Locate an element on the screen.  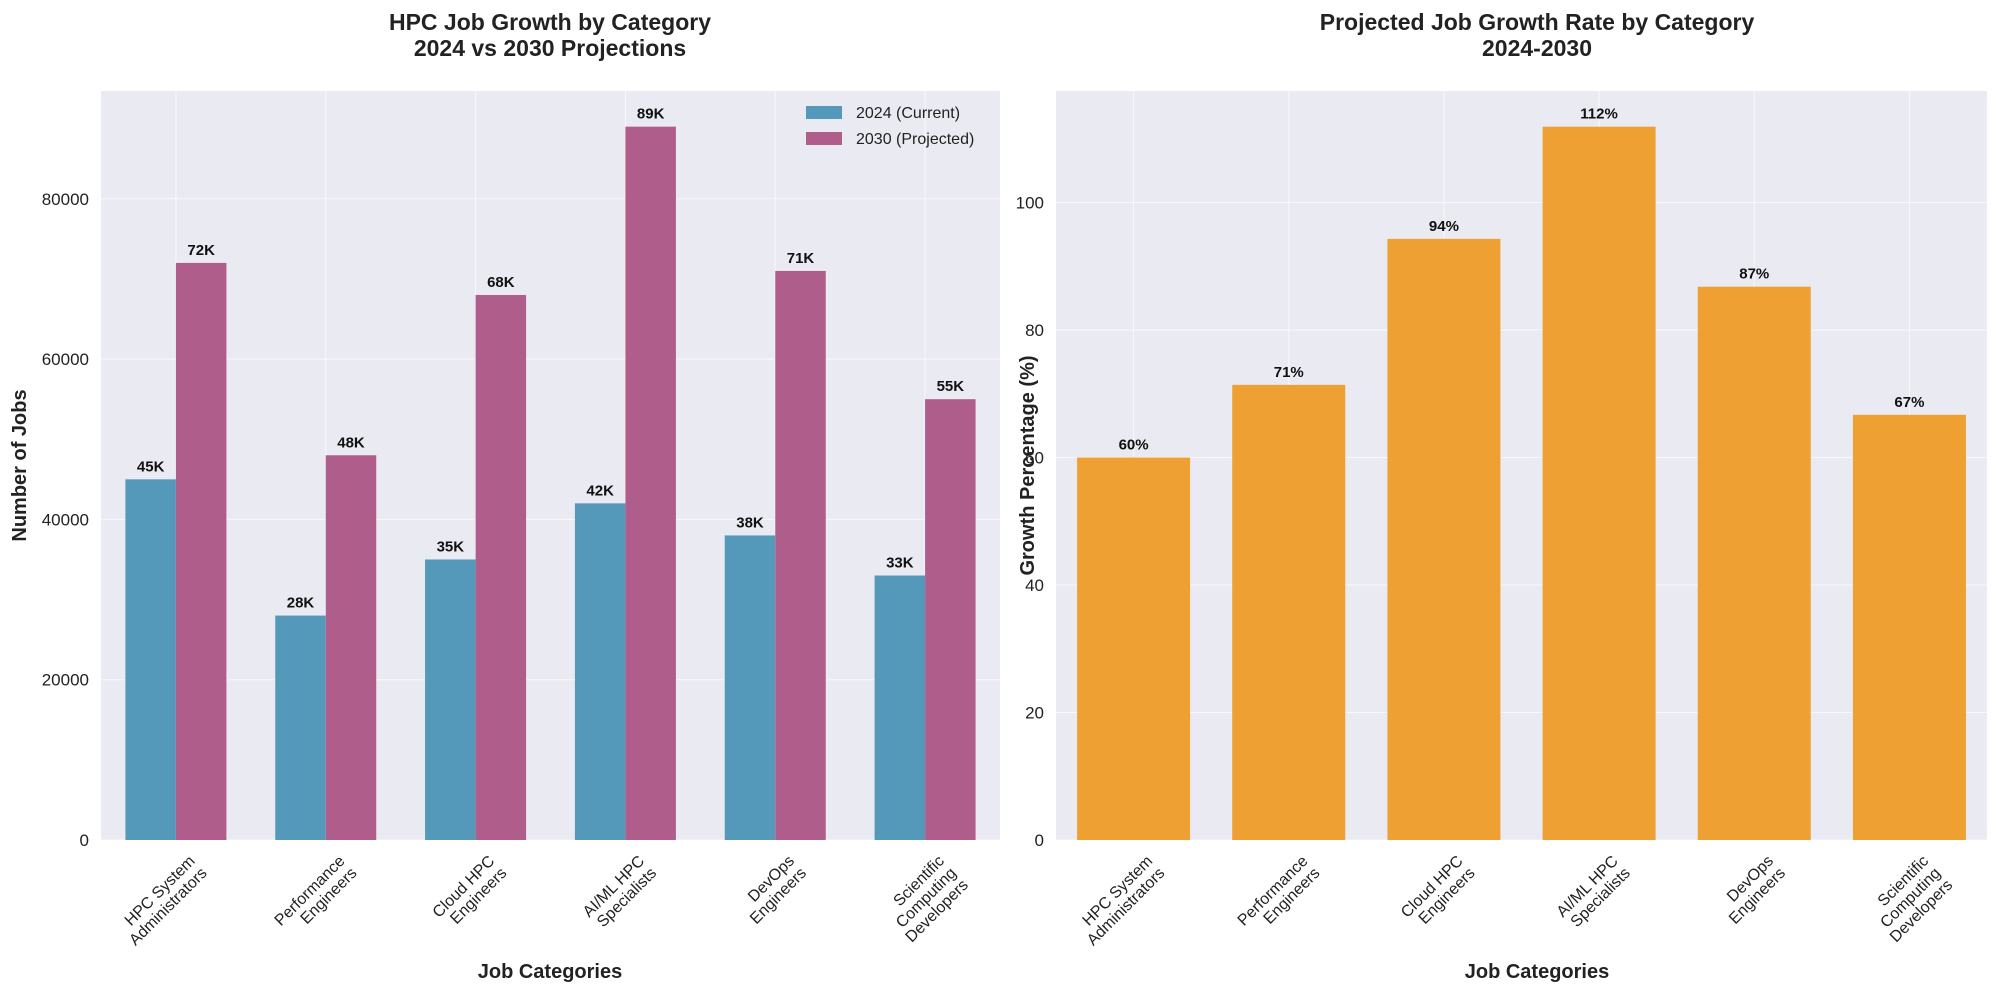
legend-entry: 2030 (Projected) is located at coordinates (915, 139).